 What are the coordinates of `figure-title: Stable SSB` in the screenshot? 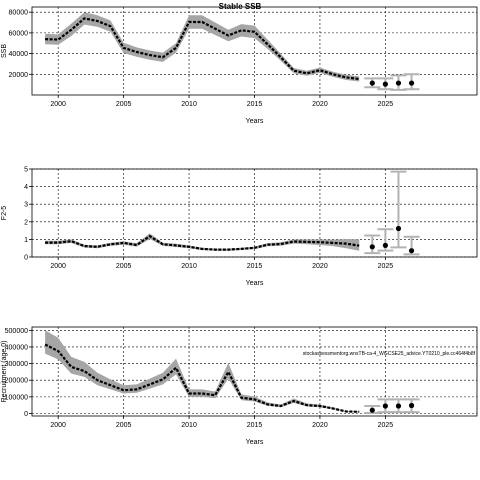 It's located at (240, 6).